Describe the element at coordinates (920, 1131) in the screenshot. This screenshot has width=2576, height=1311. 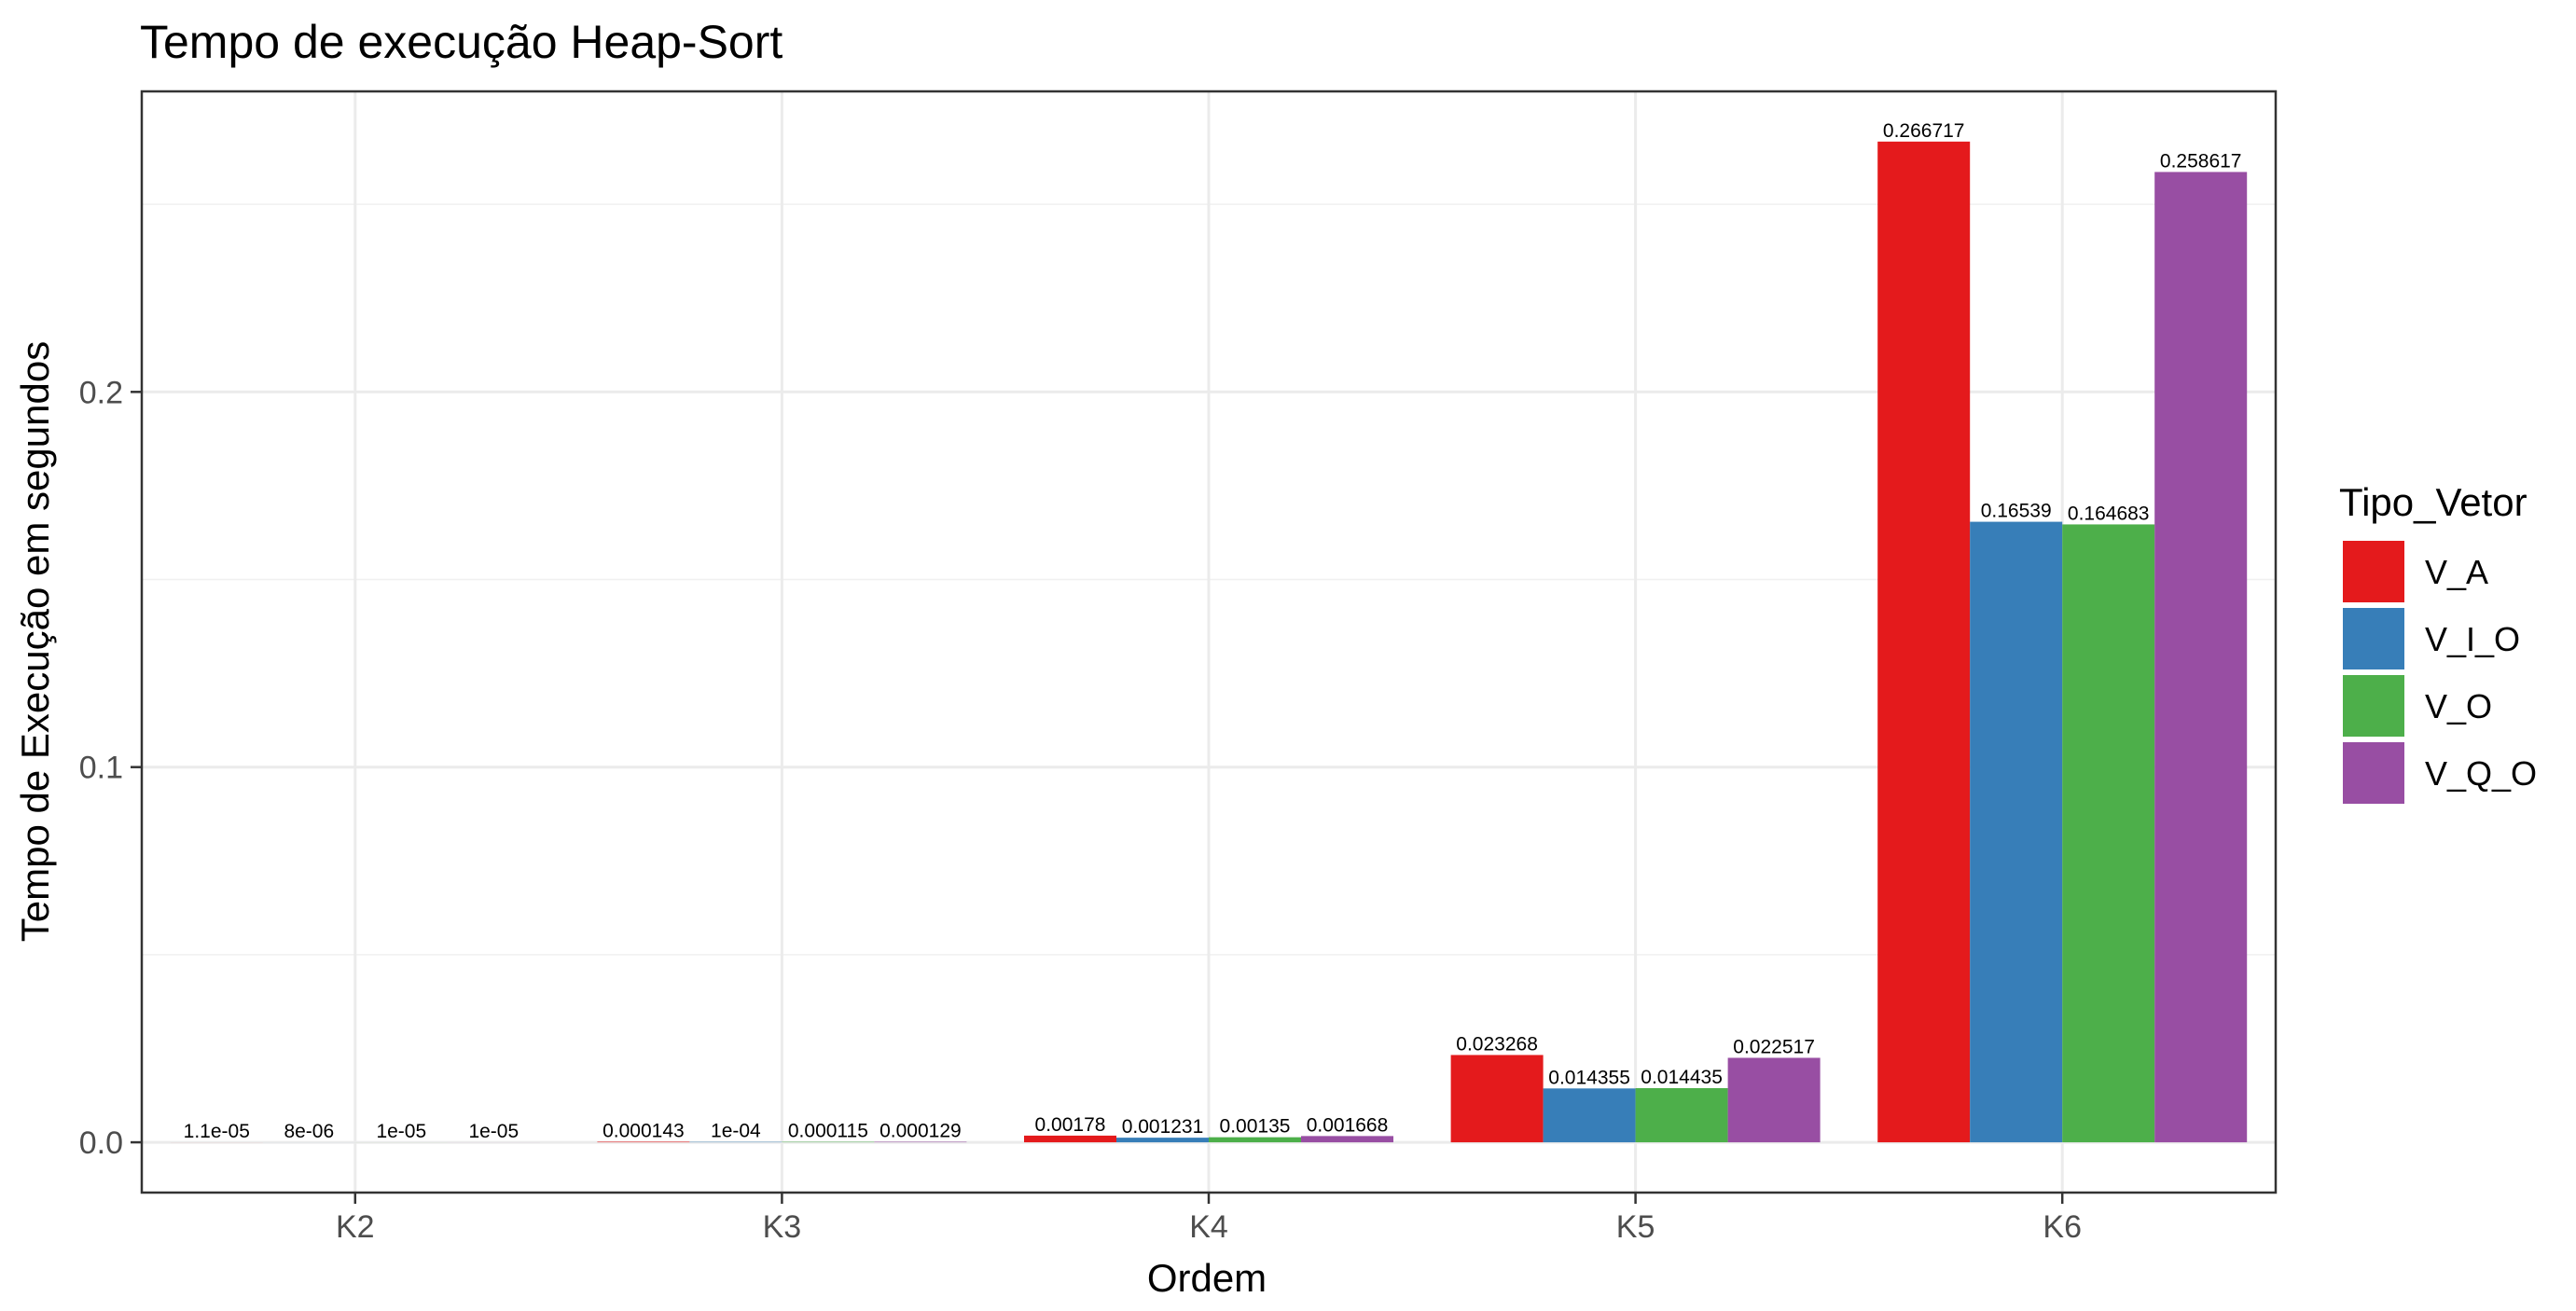
I see `data-label: 0.000129` at that location.